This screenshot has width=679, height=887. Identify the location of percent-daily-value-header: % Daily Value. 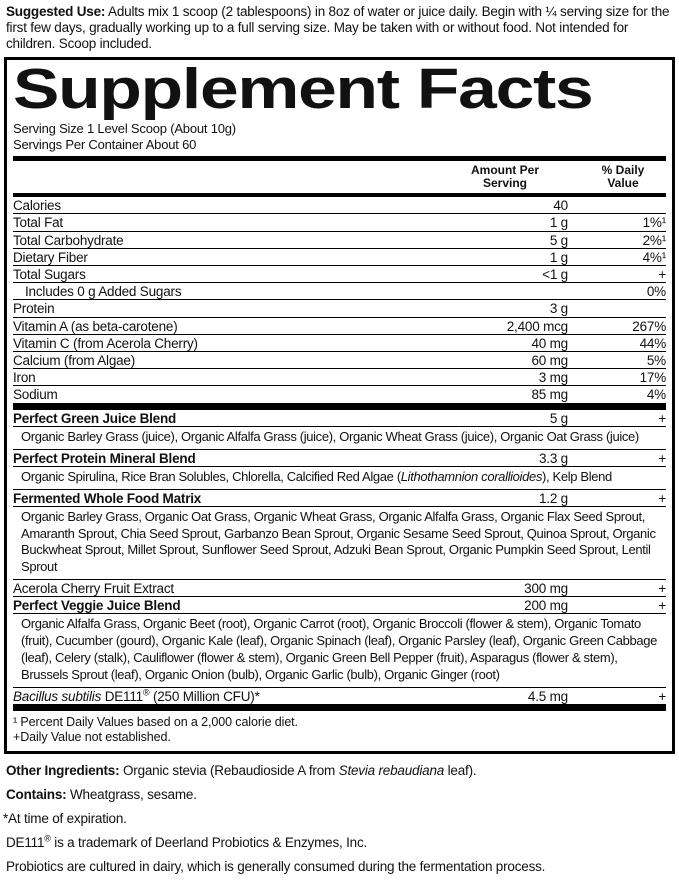
(623, 177).